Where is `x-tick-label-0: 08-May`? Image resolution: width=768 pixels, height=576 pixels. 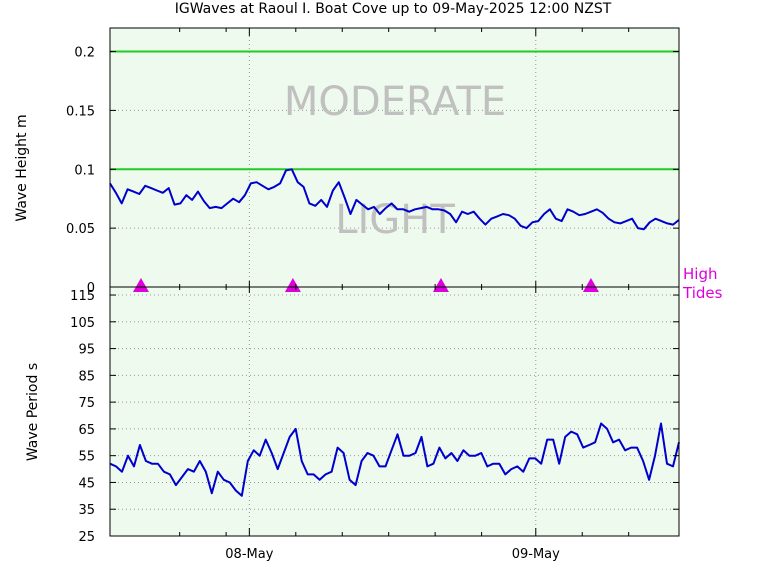 x-tick-label-0: 08-May is located at coordinates (249, 554).